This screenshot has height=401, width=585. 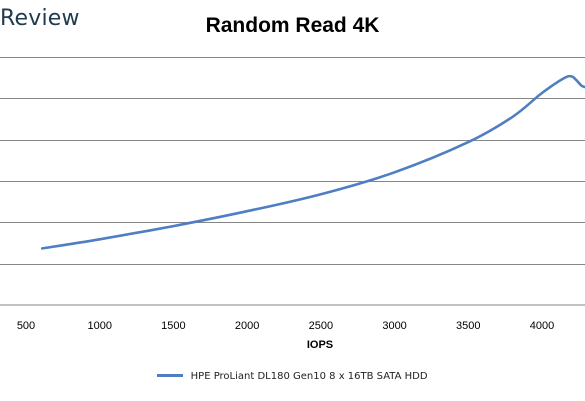 What do you see at coordinates (285, 326) in the screenshot?
I see `x-tick-labels: 500 1000 1500 2000 2500 3000 3500 4000` at bounding box center [285, 326].